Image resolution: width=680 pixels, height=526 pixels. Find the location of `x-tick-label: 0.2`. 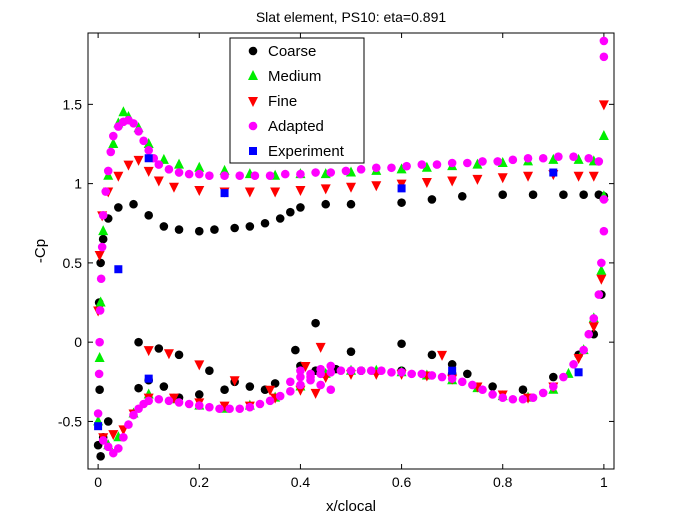

x-tick-label: 0.2 is located at coordinates (200, 482).